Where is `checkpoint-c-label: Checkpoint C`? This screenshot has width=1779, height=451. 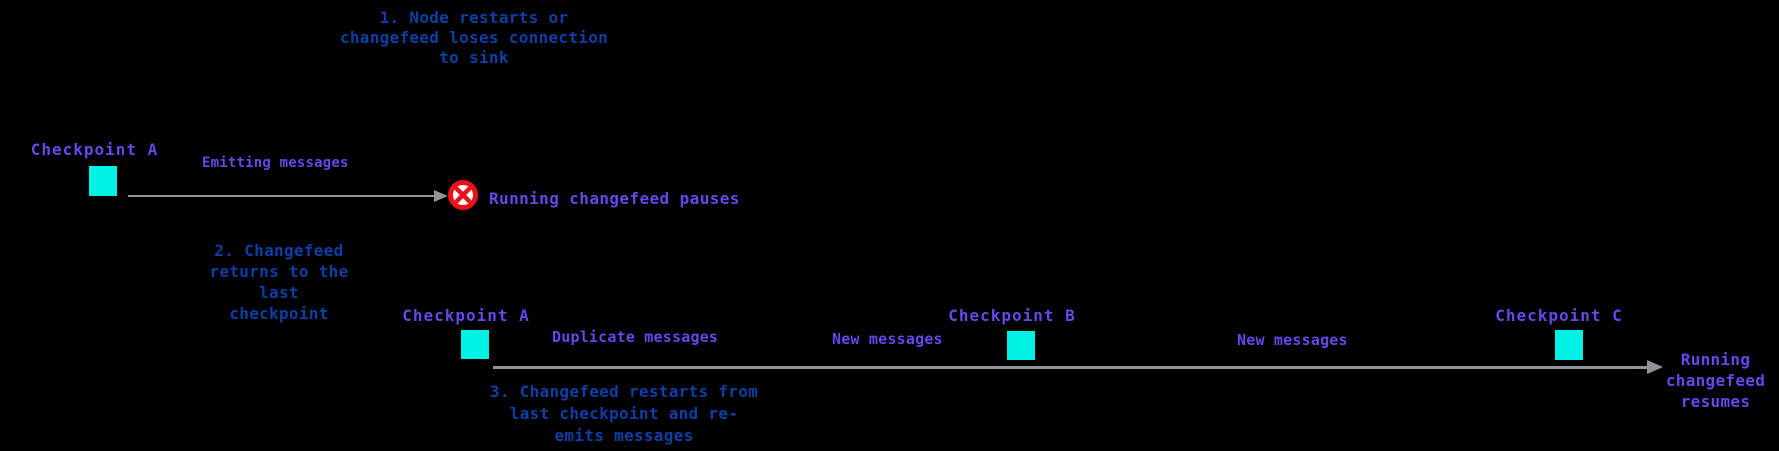
checkpoint-c-label: Checkpoint C is located at coordinates (1559, 315).